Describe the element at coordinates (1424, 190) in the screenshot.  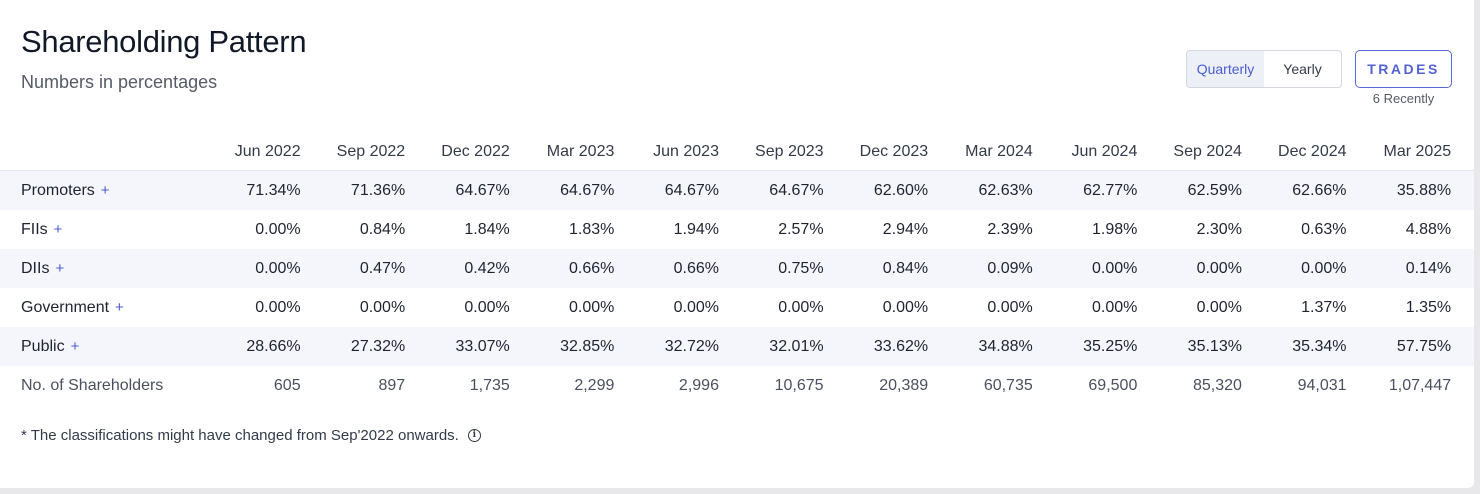
I see `table-cell: 35.88%` at that location.